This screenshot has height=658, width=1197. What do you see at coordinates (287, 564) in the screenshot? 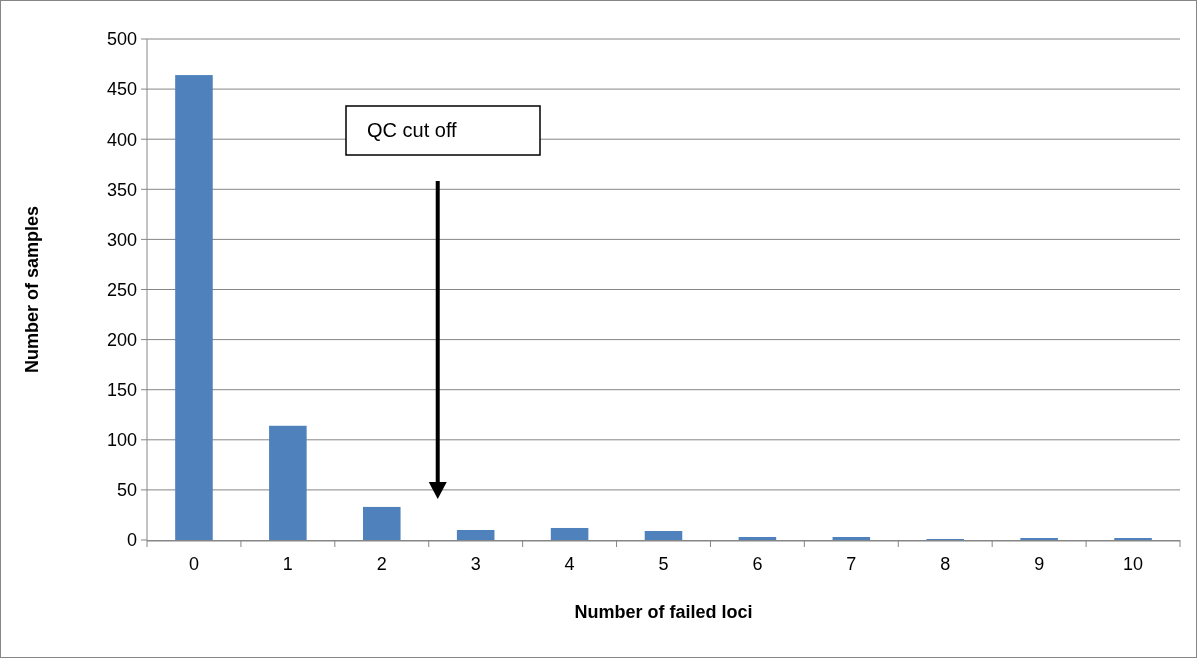
I see `x-tick-label: 1` at bounding box center [287, 564].